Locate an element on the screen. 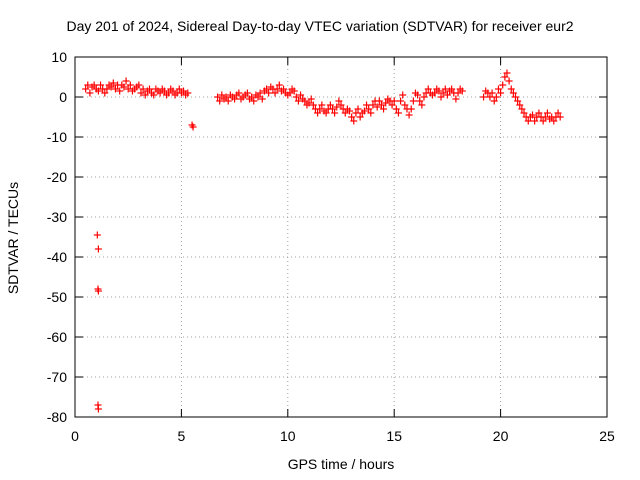  x-tick-label: 0 is located at coordinates (75, 436).